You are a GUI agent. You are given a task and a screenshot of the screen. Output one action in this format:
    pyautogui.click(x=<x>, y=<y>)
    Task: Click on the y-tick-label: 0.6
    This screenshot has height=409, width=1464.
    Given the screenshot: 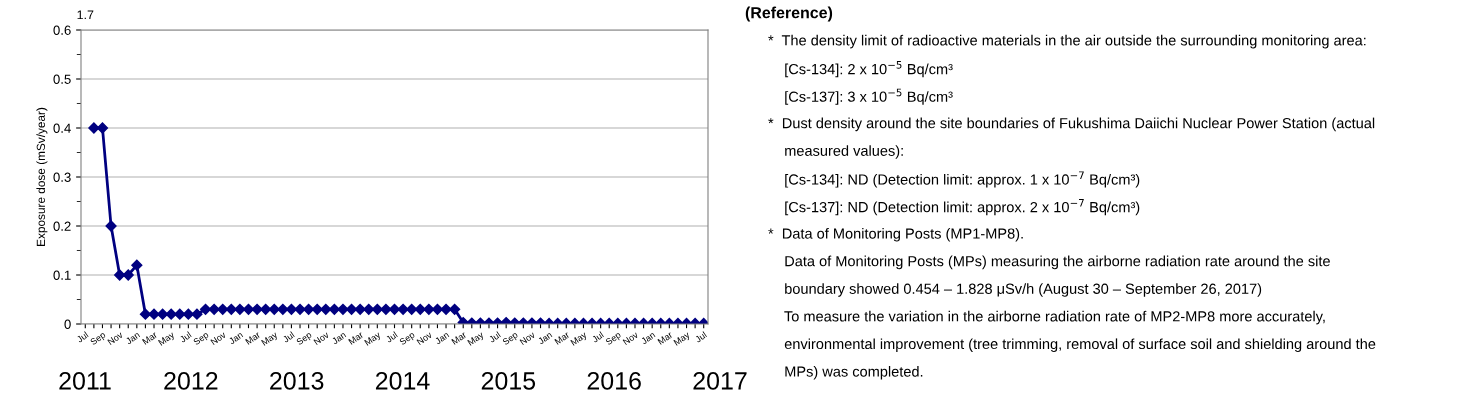 What is the action you would take?
    pyautogui.click(x=62, y=30)
    